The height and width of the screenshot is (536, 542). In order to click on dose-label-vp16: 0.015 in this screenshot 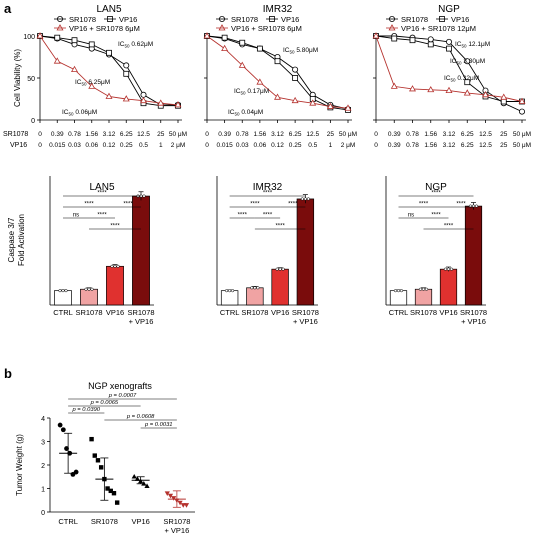, I will do `click(57, 145)`.